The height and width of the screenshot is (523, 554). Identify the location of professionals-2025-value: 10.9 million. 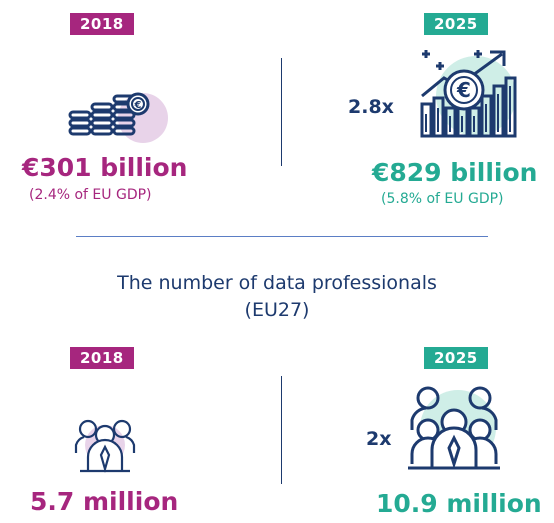
(459, 503).